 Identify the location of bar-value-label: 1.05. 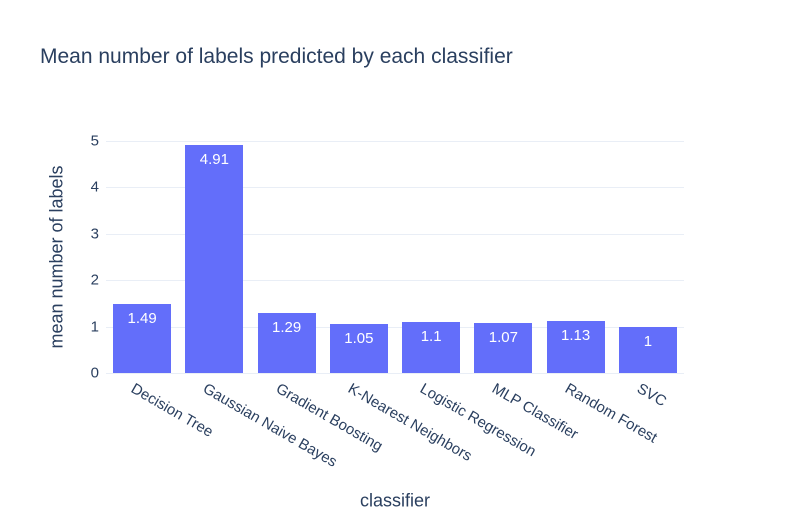
(359, 339).